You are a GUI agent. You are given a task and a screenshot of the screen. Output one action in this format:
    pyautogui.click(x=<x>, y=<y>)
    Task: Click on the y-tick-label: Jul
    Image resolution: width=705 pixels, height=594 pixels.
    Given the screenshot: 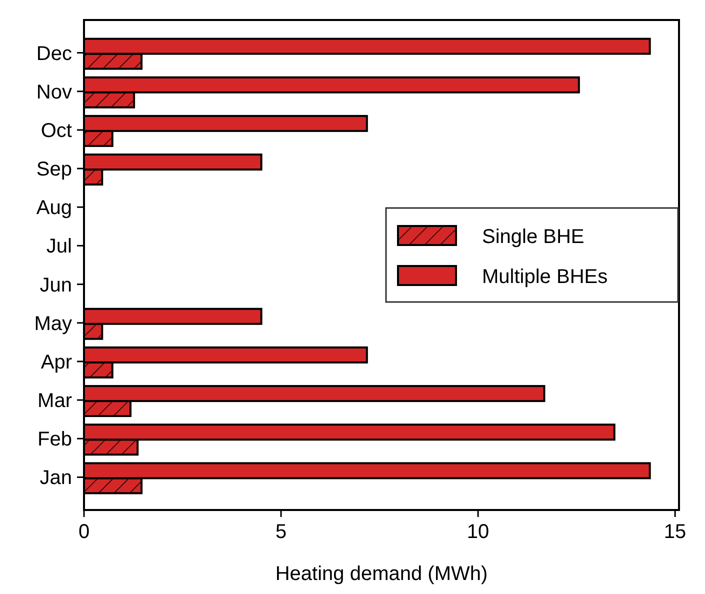 What is the action you would take?
    pyautogui.click(x=59, y=247)
    